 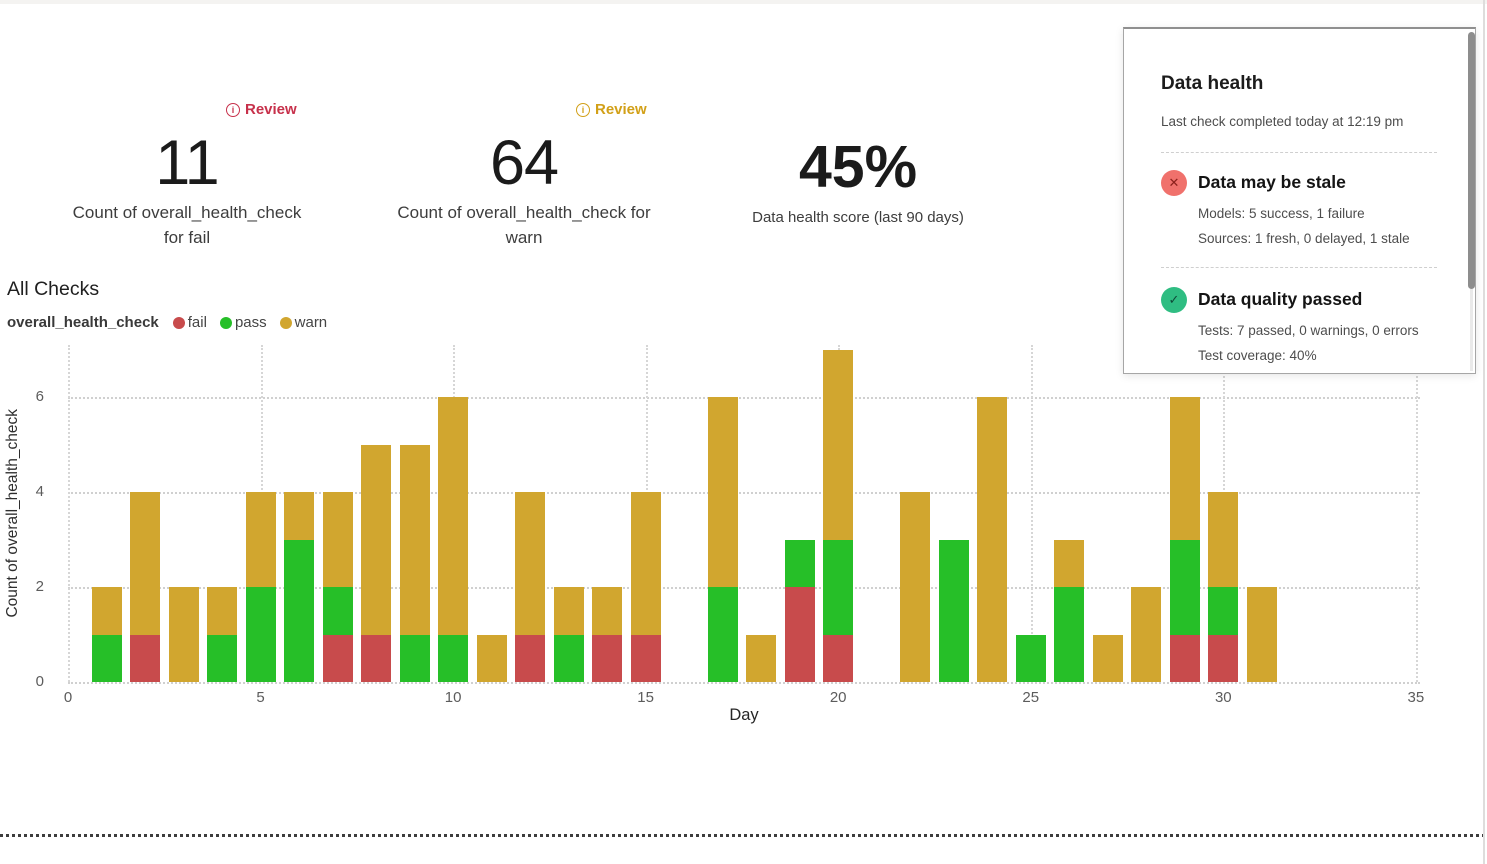 I want to click on bar-day-19-pass, so click(x=799, y=563).